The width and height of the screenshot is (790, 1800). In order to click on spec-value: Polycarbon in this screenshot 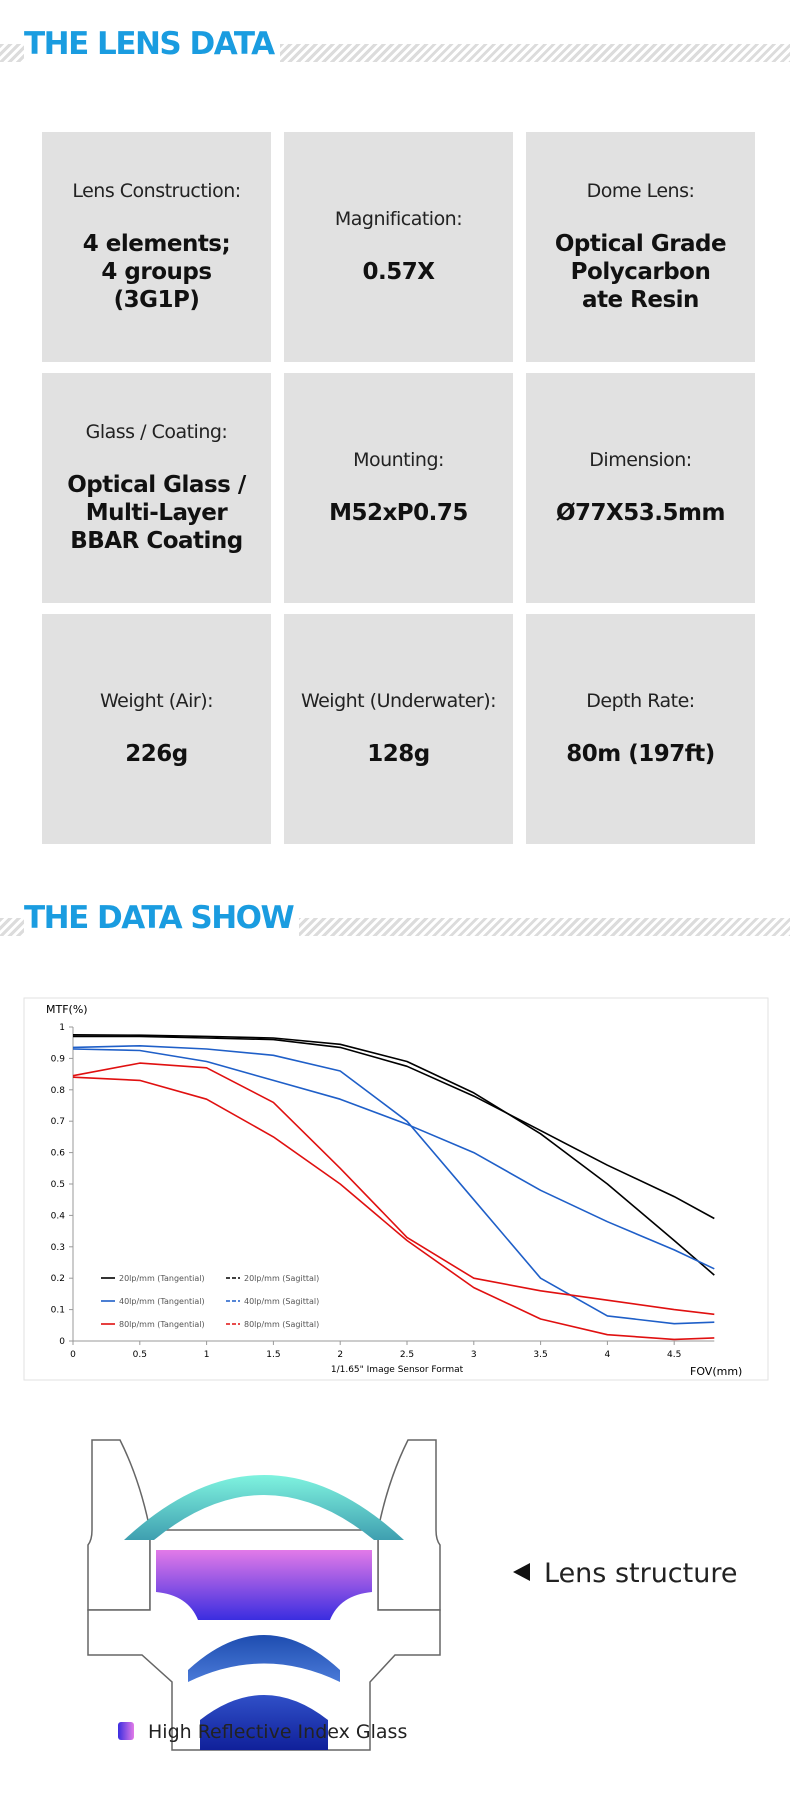, I will do `click(640, 272)`.